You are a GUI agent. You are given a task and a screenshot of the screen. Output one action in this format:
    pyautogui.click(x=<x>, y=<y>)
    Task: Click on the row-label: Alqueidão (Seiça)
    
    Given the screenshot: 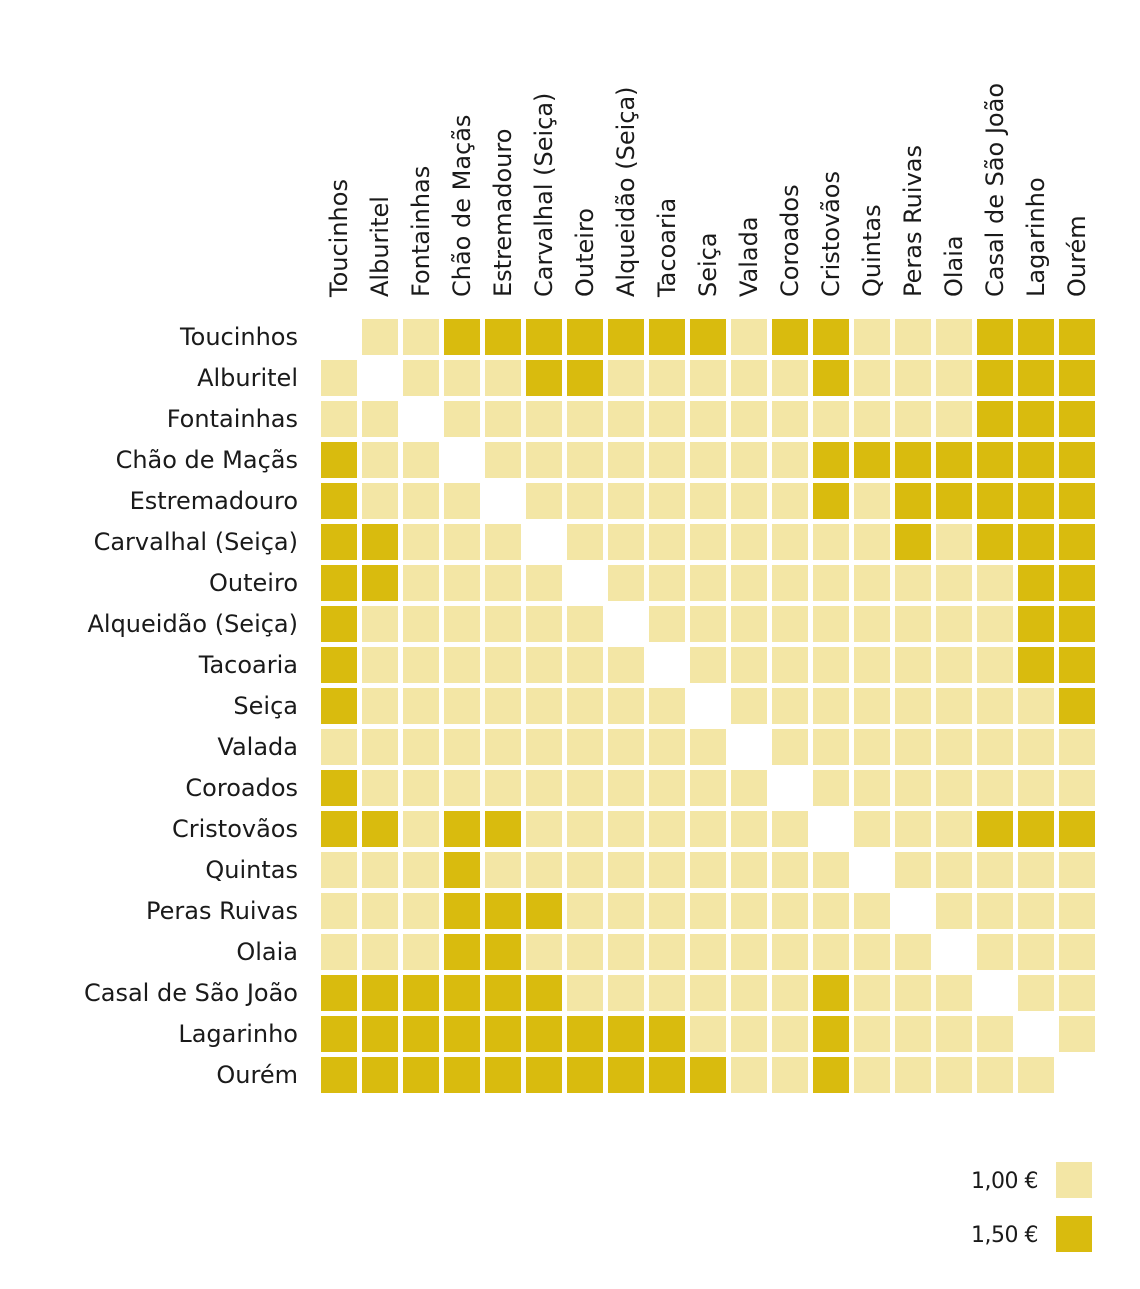 What is the action you would take?
    pyautogui.click(x=192, y=624)
    